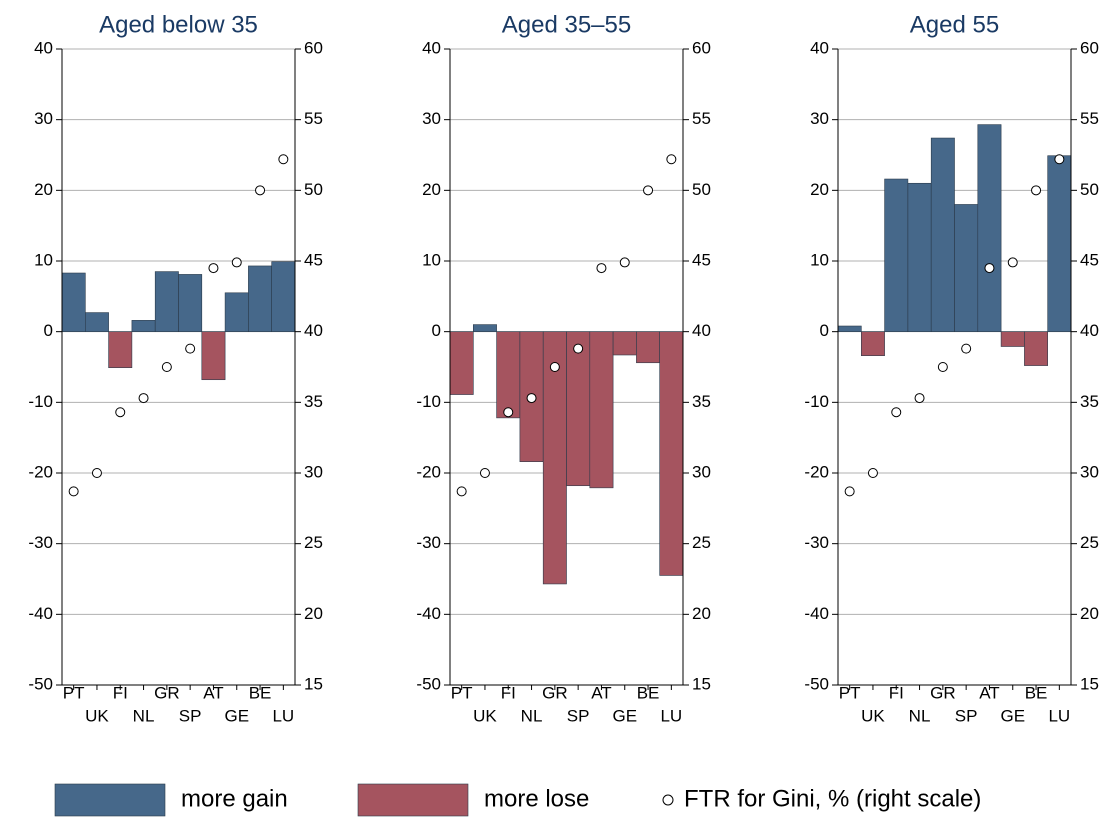  What do you see at coordinates (167, 692) in the screenshot?
I see `x-tick-label: GR` at bounding box center [167, 692].